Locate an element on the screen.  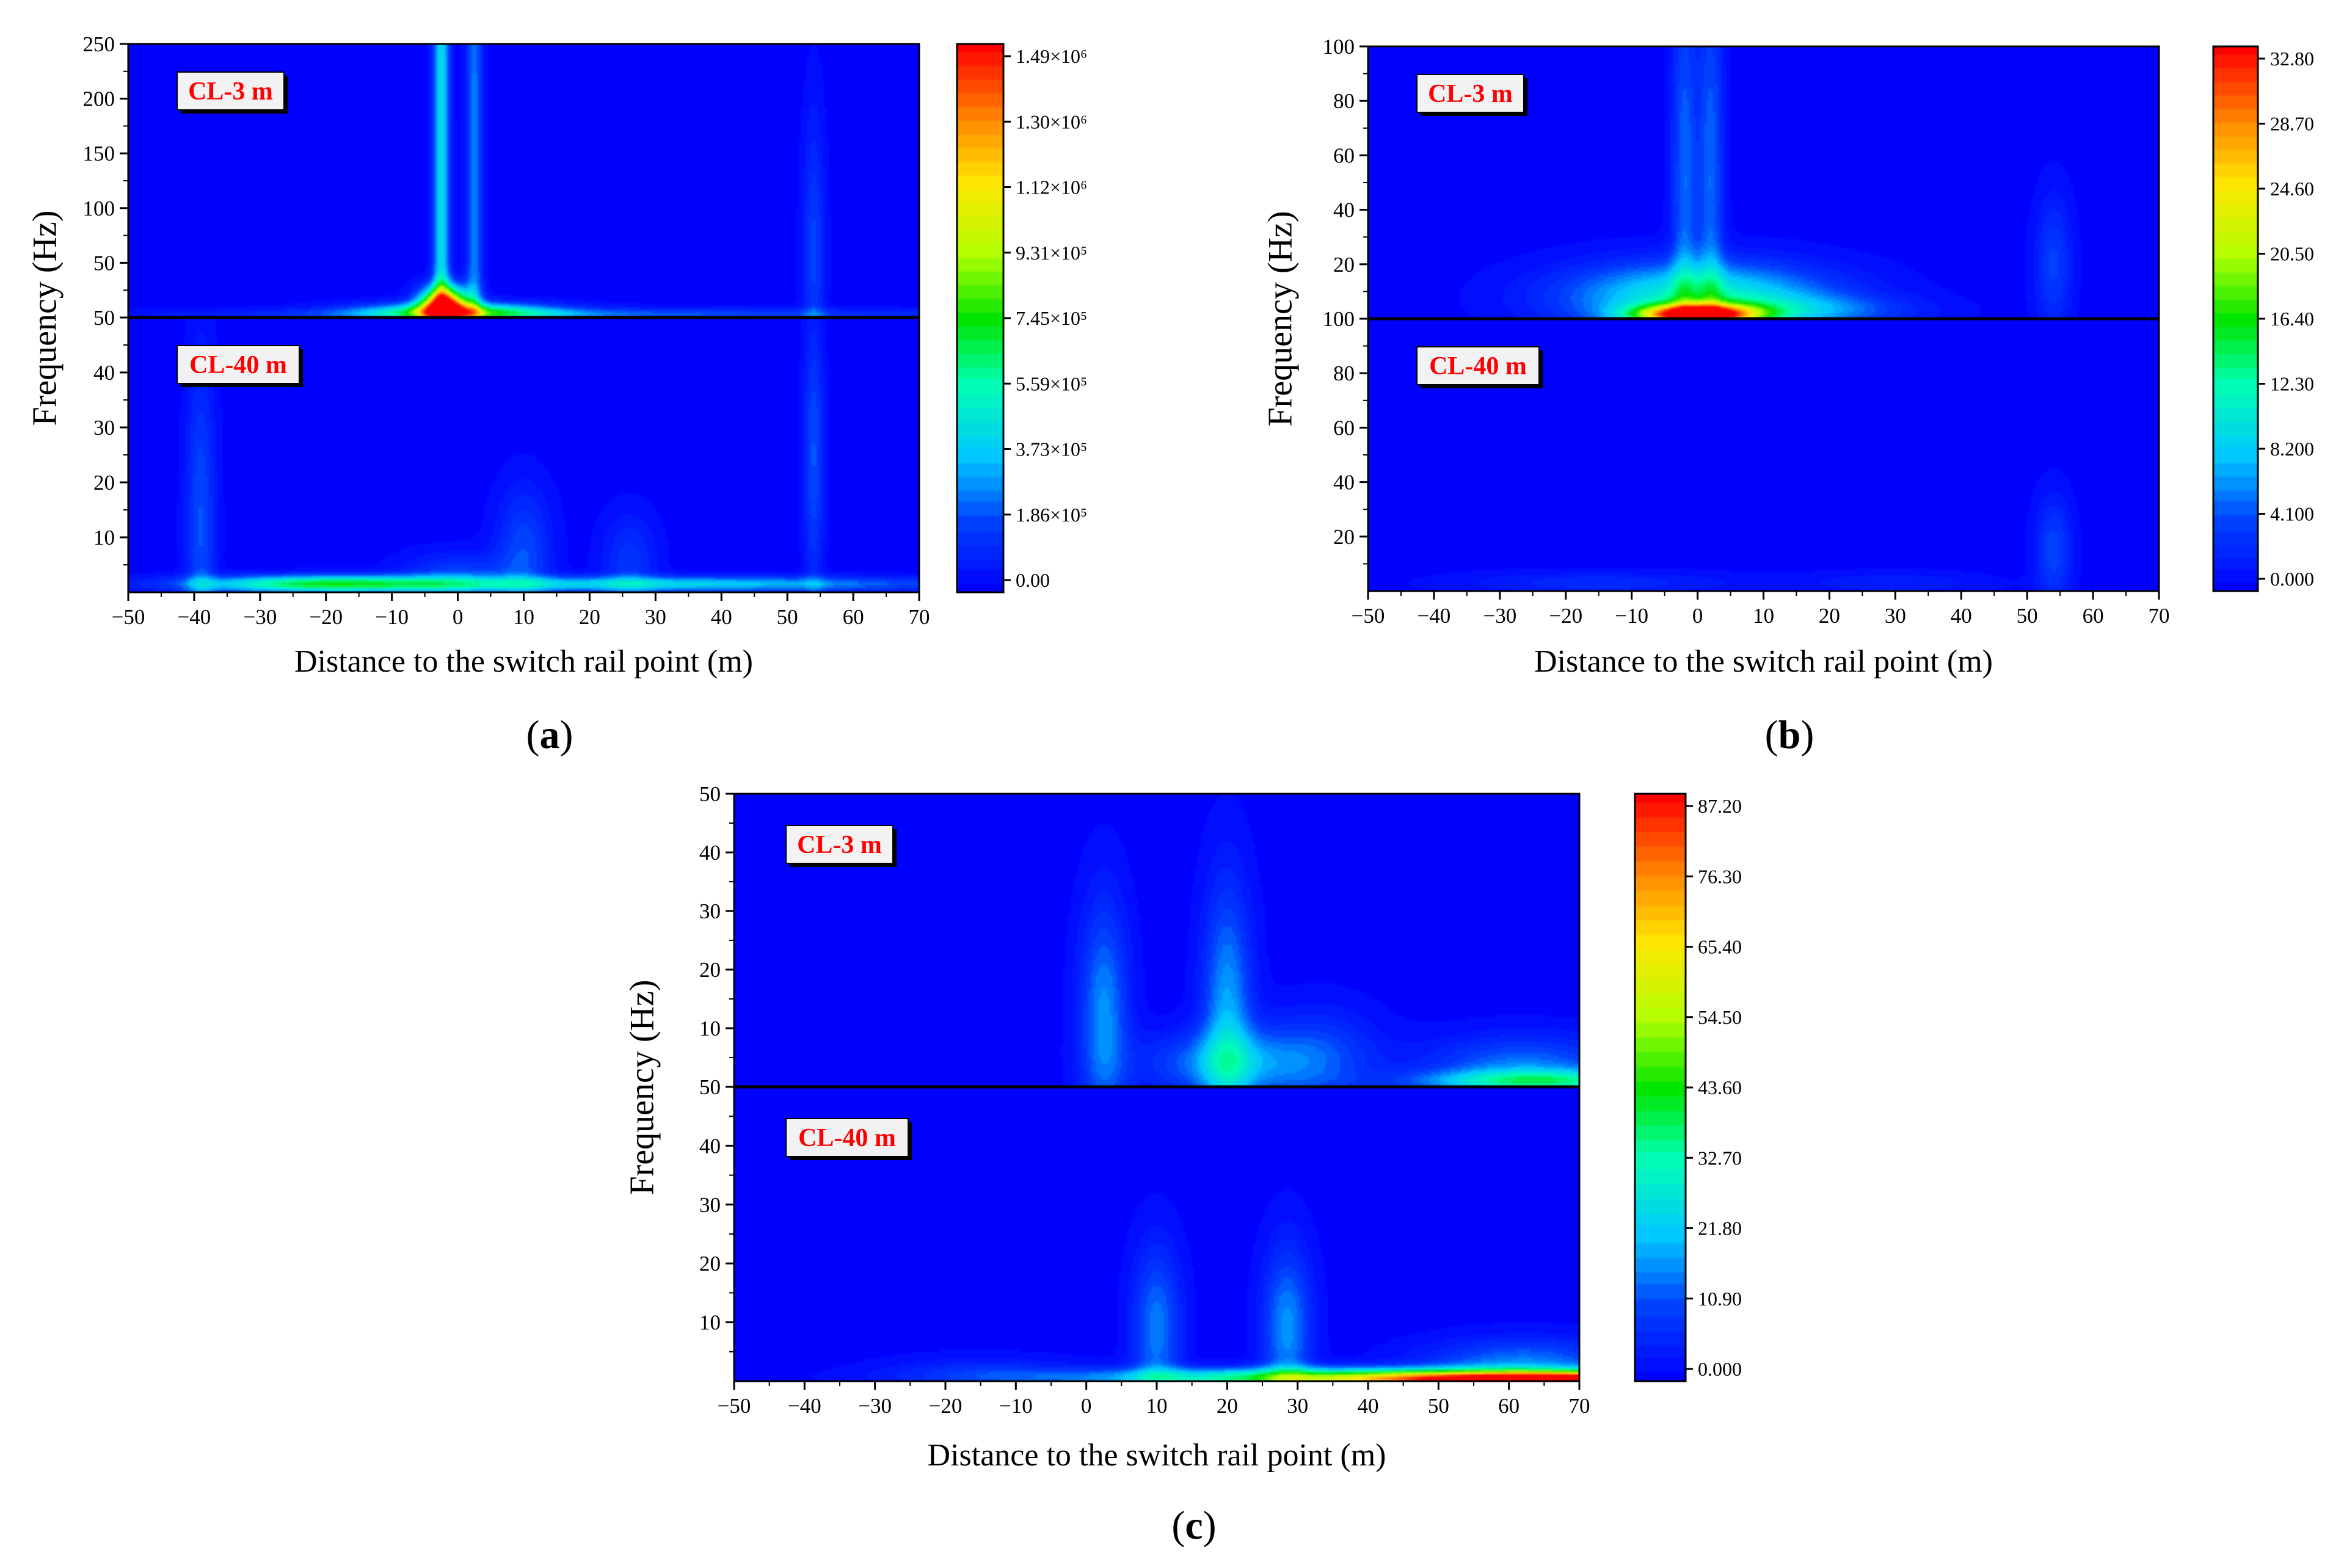
y-tick-label: 30 is located at coordinates (104, 428).